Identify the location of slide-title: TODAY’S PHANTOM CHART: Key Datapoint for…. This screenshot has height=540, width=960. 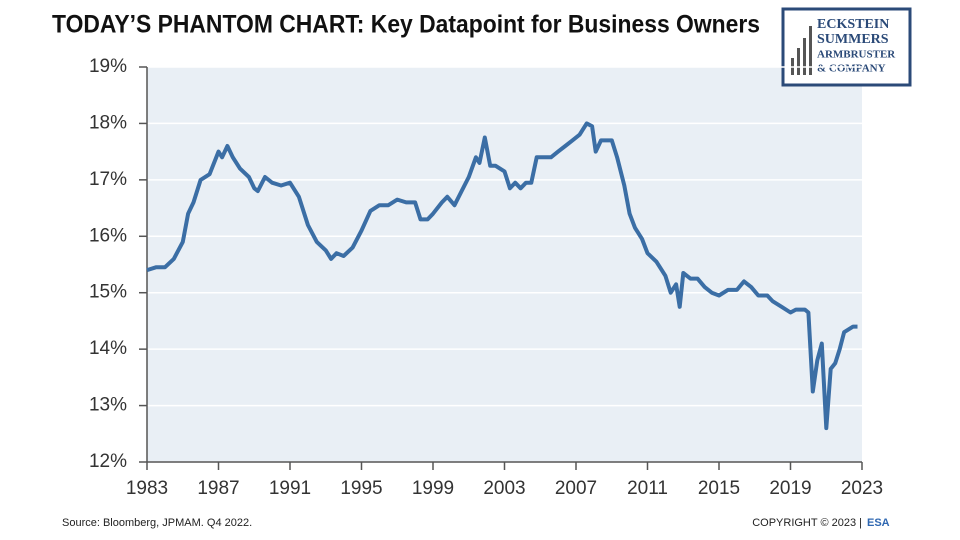
(406, 25).